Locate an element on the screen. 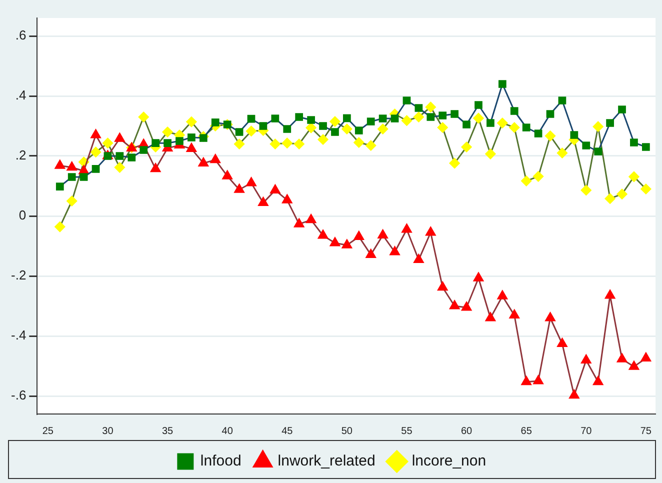  y-tick-label: .2 is located at coordinates (20, 155).